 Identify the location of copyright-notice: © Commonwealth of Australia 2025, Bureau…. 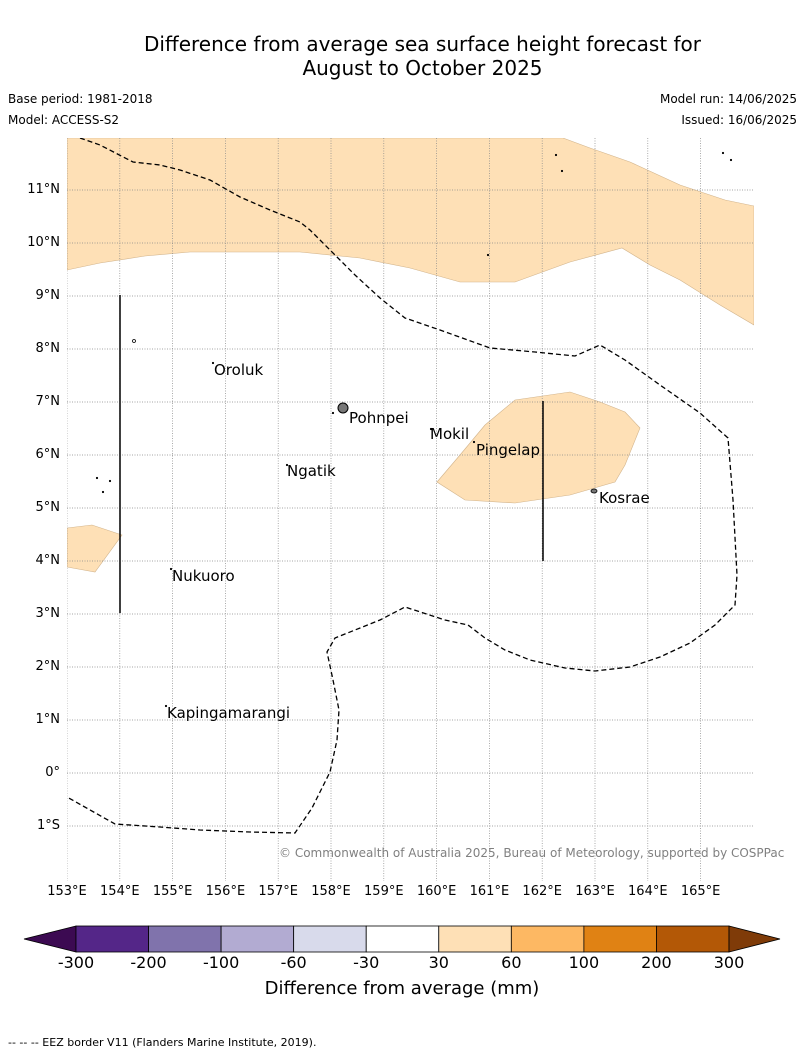
(532, 853).